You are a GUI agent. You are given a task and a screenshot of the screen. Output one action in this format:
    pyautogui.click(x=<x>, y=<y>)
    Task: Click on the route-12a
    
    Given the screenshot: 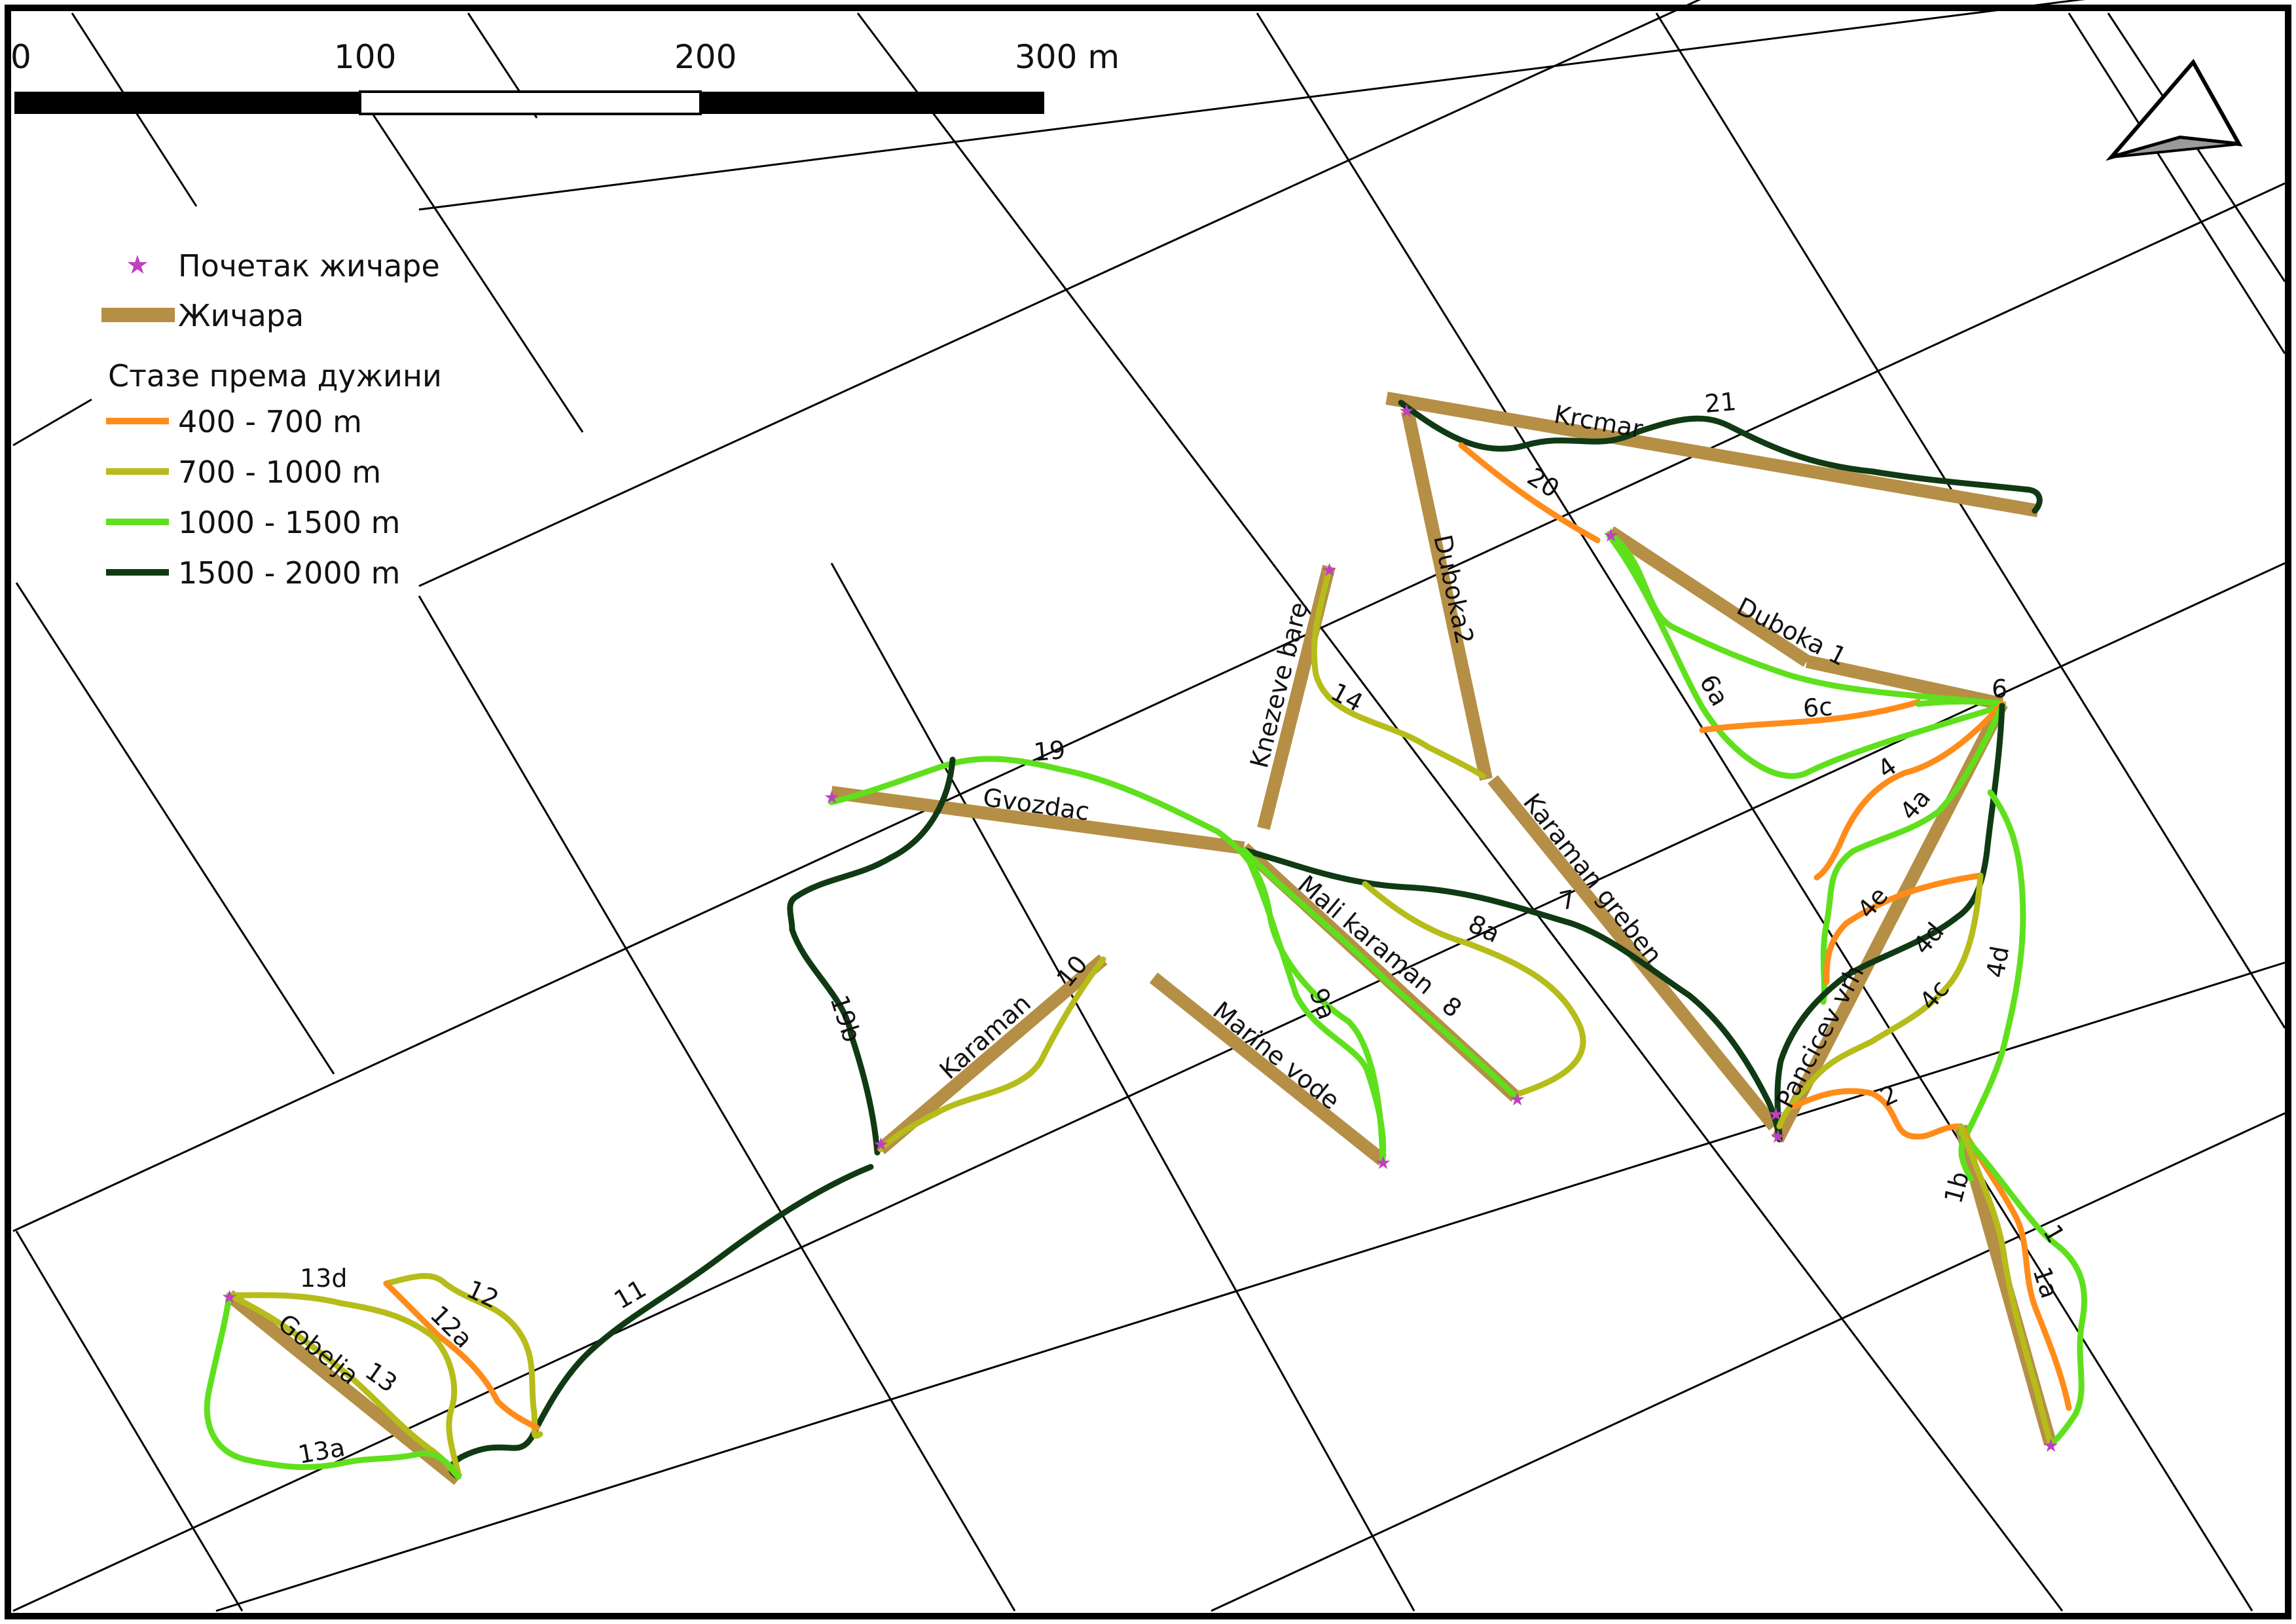 What is the action you would take?
    pyautogui.click(x=461, y=1355)
    